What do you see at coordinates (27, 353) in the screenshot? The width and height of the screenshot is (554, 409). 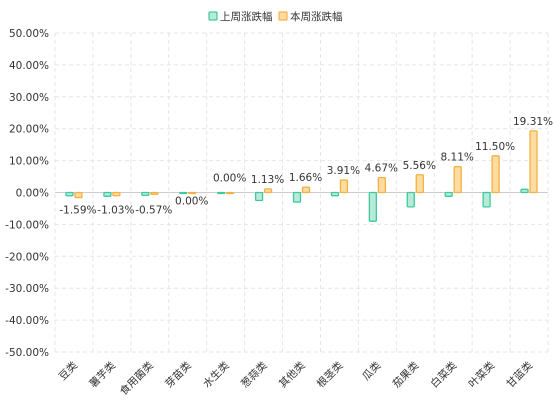 I see `y-tick-label: -50.00%` at bounding box center [27, 353].